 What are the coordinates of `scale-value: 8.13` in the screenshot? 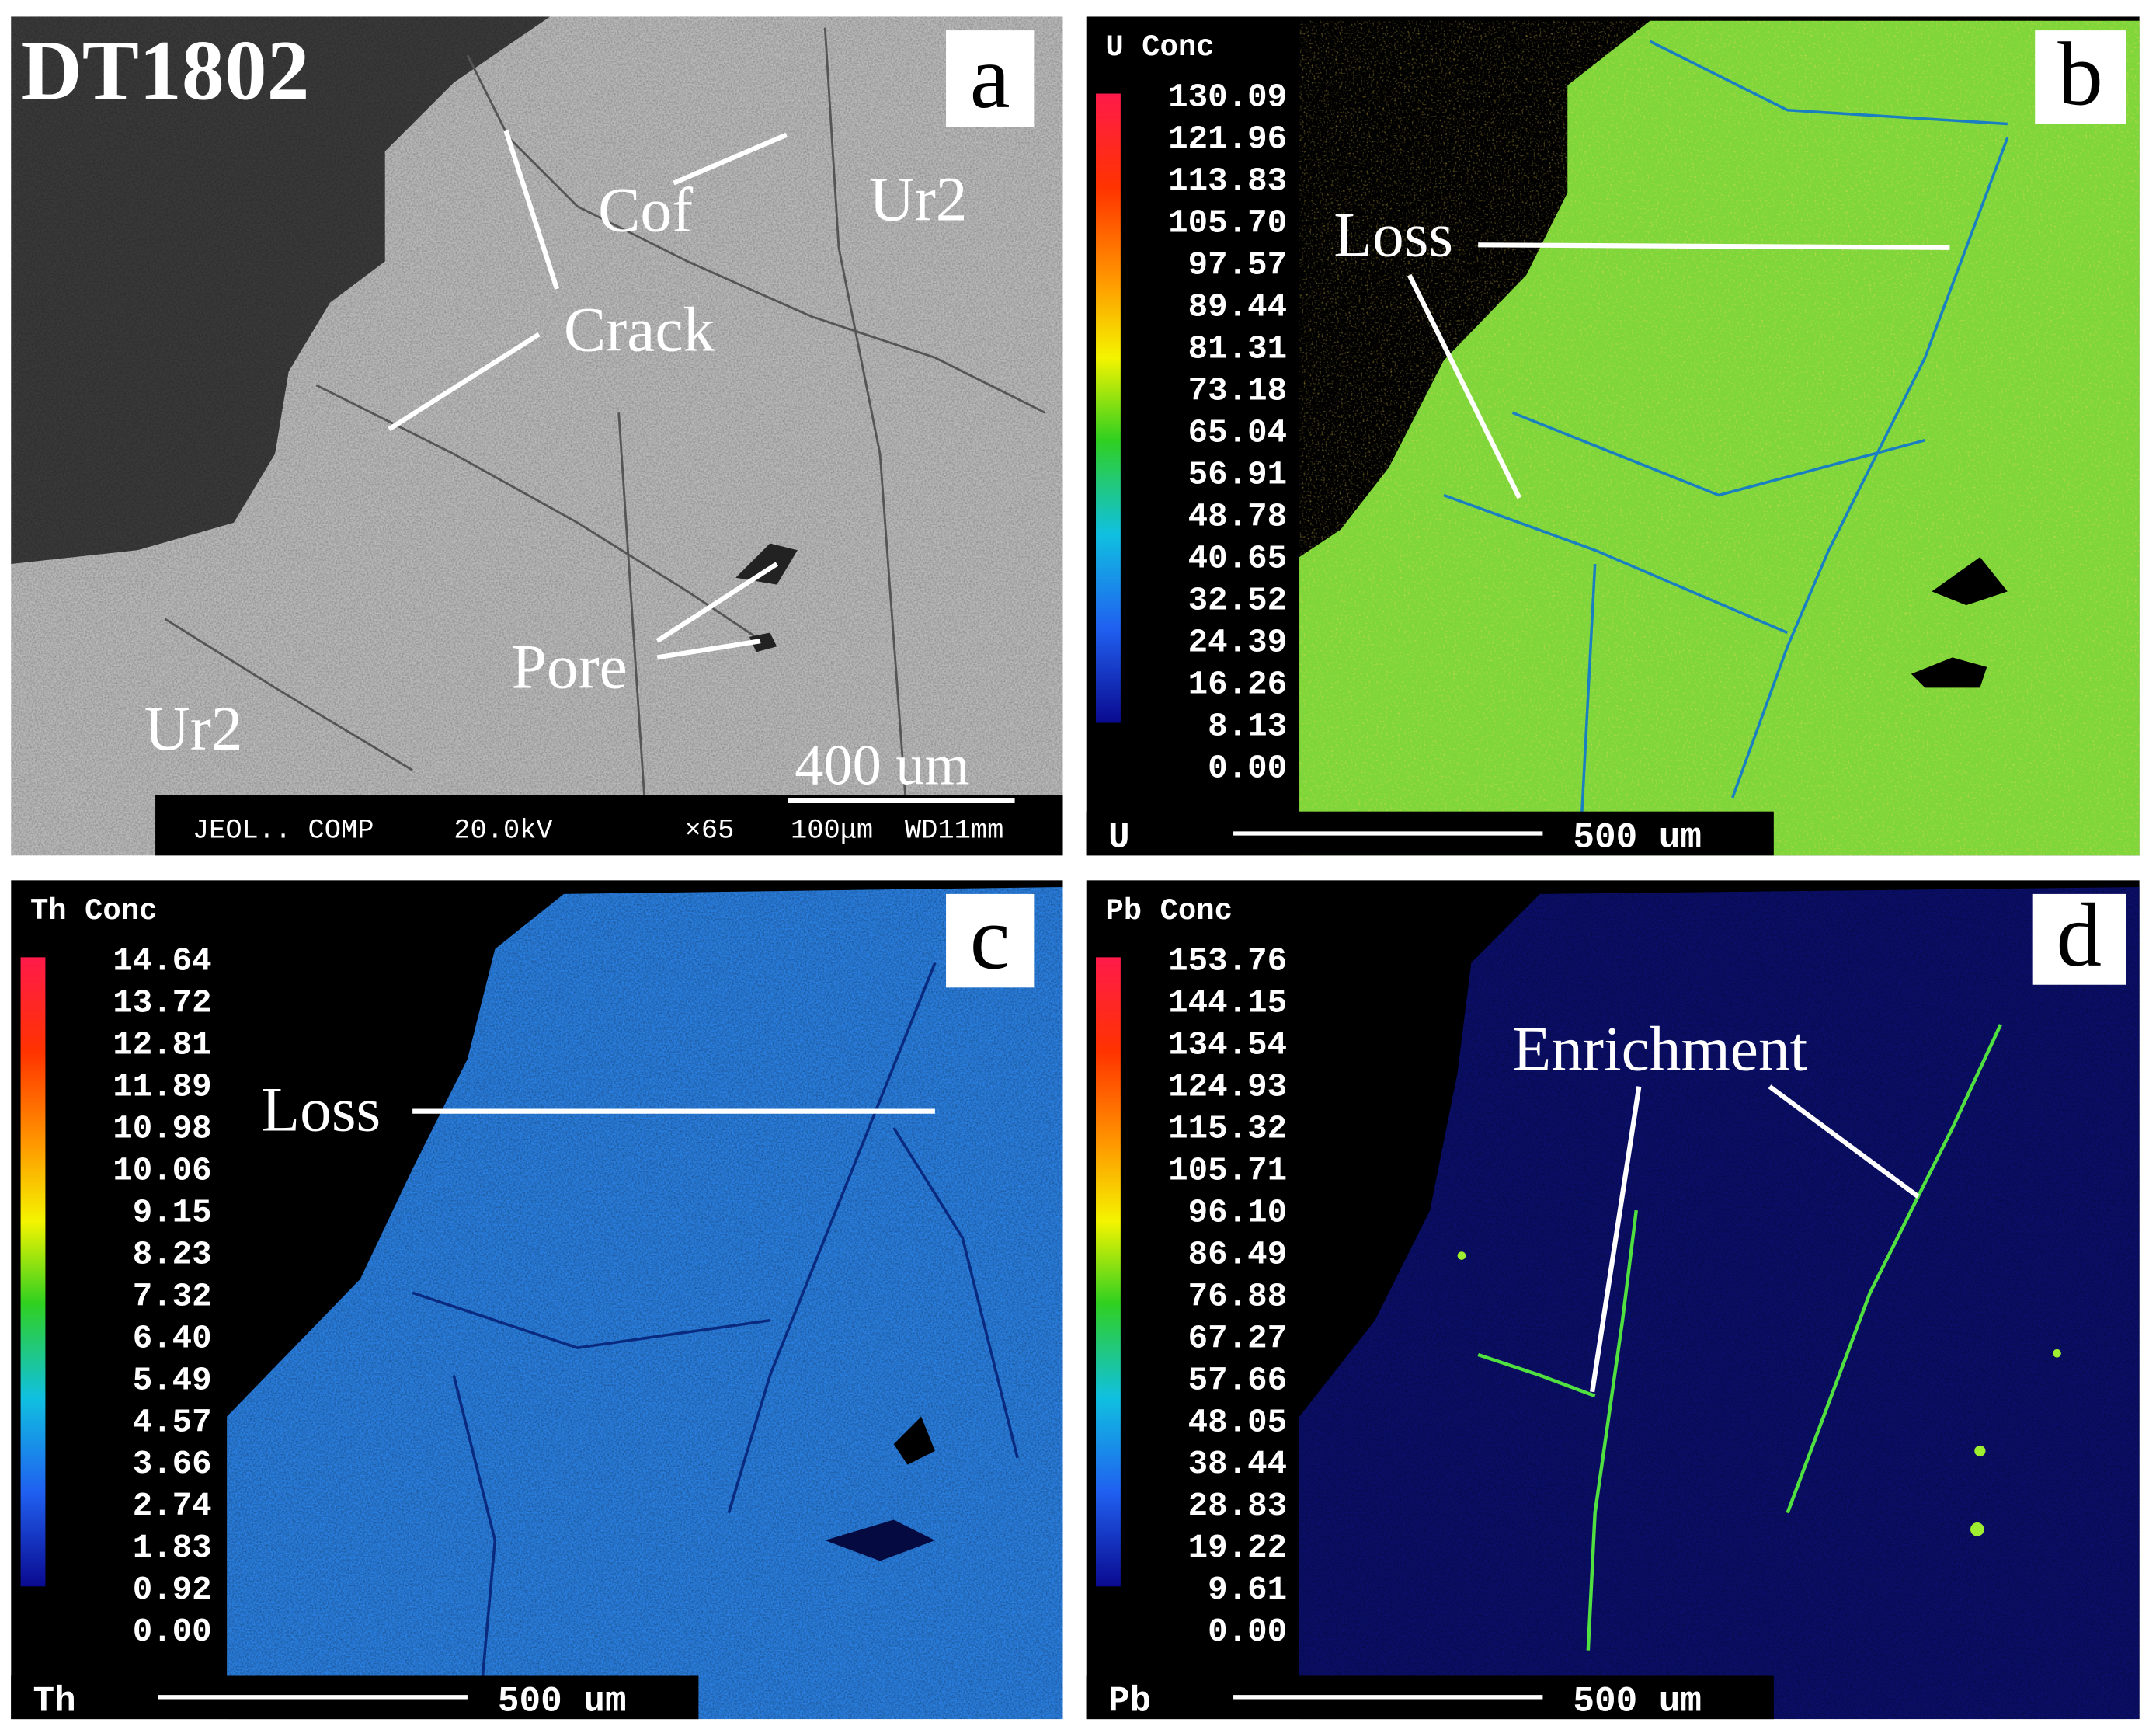 It's located at (1247, 726).